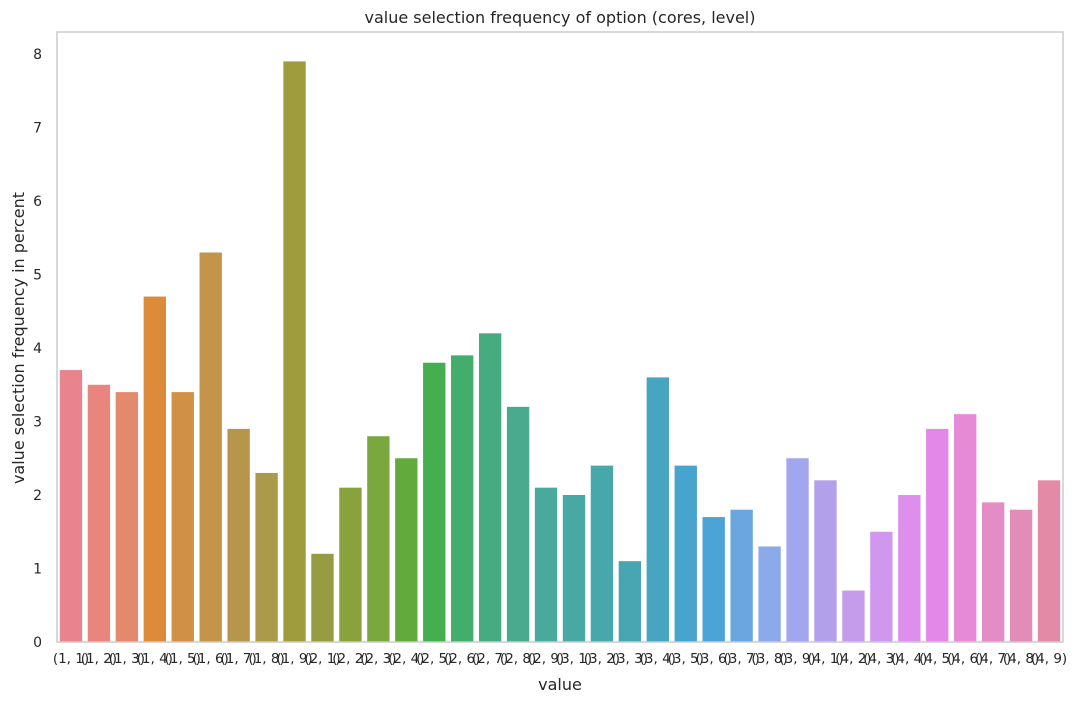 The height and width of the screenshot is (708, 1079). Describe the element at coordinates (37, 643) in the screenshot. I see `y-tick-label: 0` at that location.